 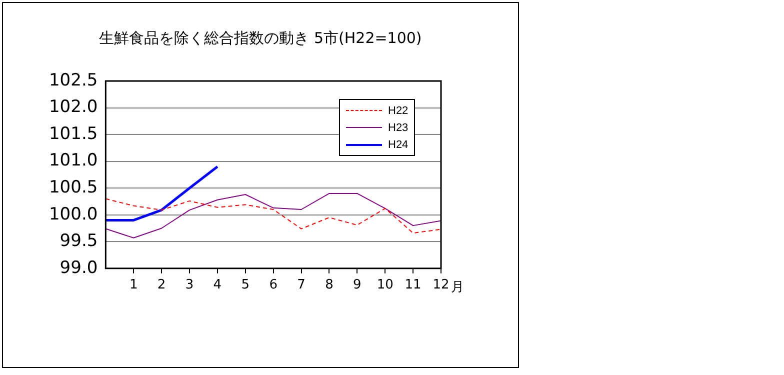 What do you see at coordinates (73, 188) in the screenshot?
I see `y-tick-label: 100.5` at bounding box center [73, 188].